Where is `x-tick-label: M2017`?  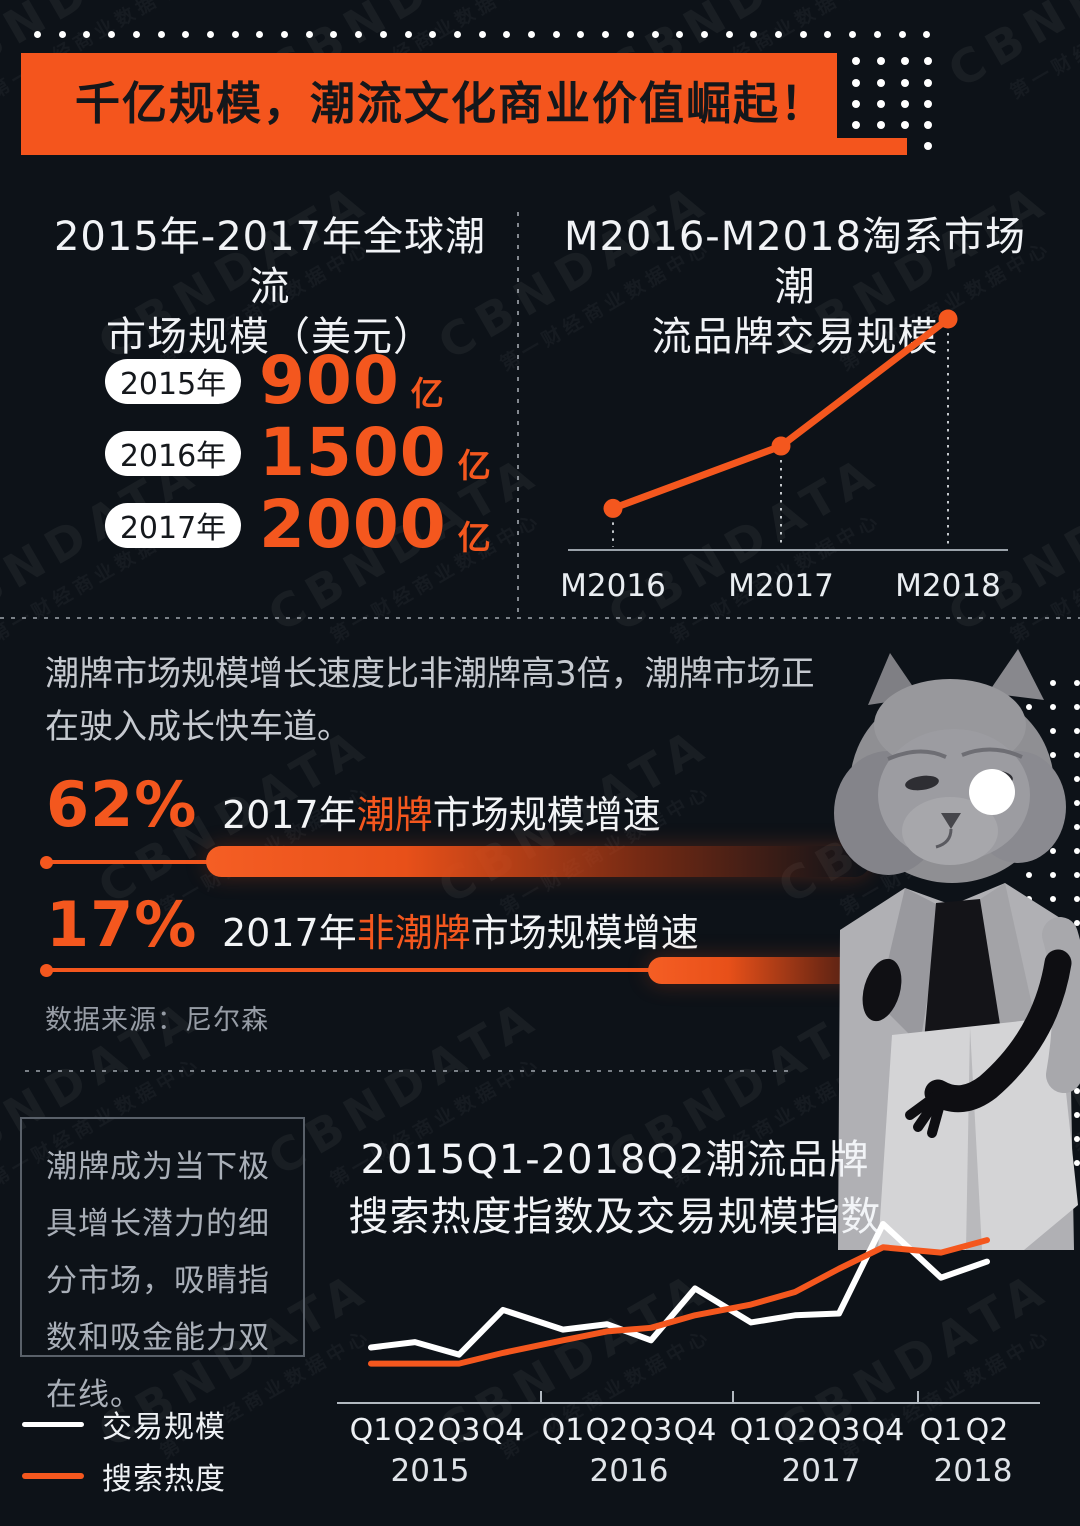
x-tick-label: M2017 is located at coordinates (781, 586).